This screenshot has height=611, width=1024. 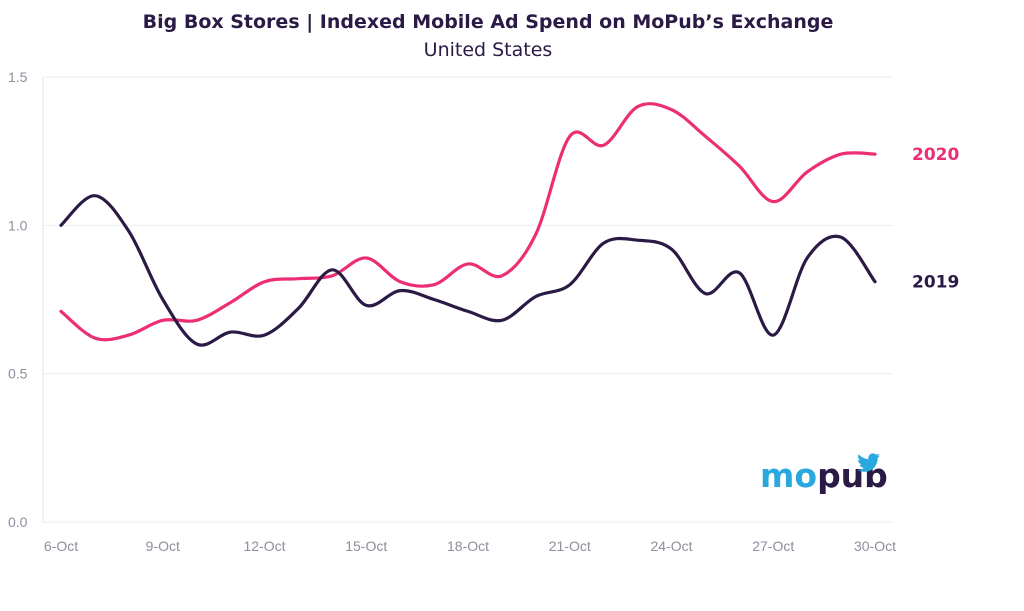 What do you see at coordinates (488, 50) in the screenshot?
I see `chart-subtitle: United States` at bounding box center [488, 50].